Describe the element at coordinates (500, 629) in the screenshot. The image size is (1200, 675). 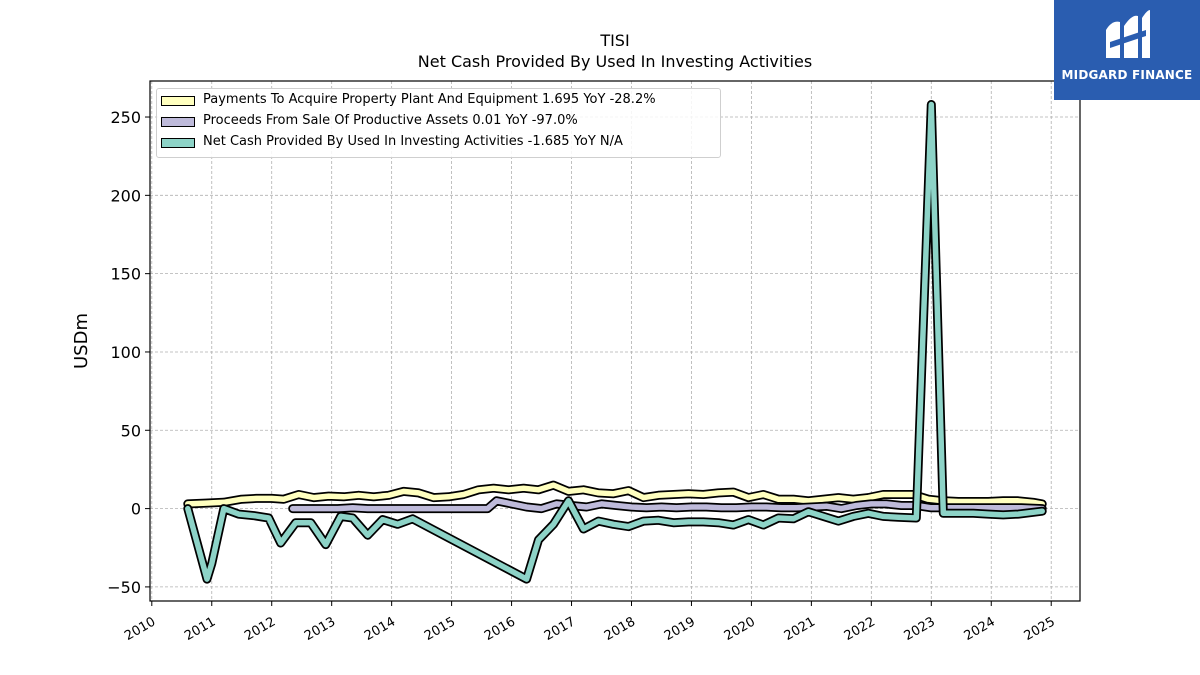
I see `x-tick-label: 2016` at that location.